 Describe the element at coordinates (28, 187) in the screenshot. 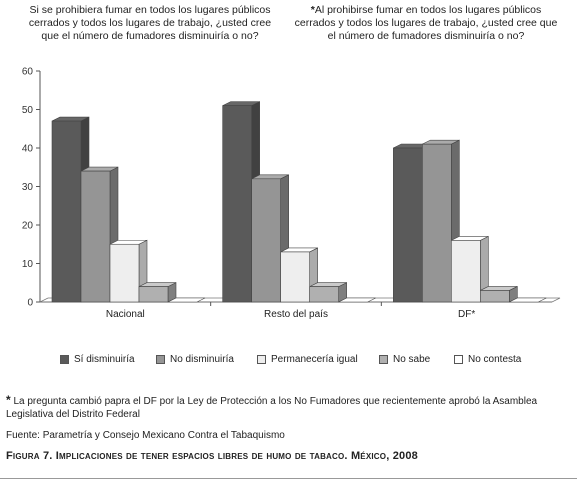

I see `y-tick-label: 30` at that location.